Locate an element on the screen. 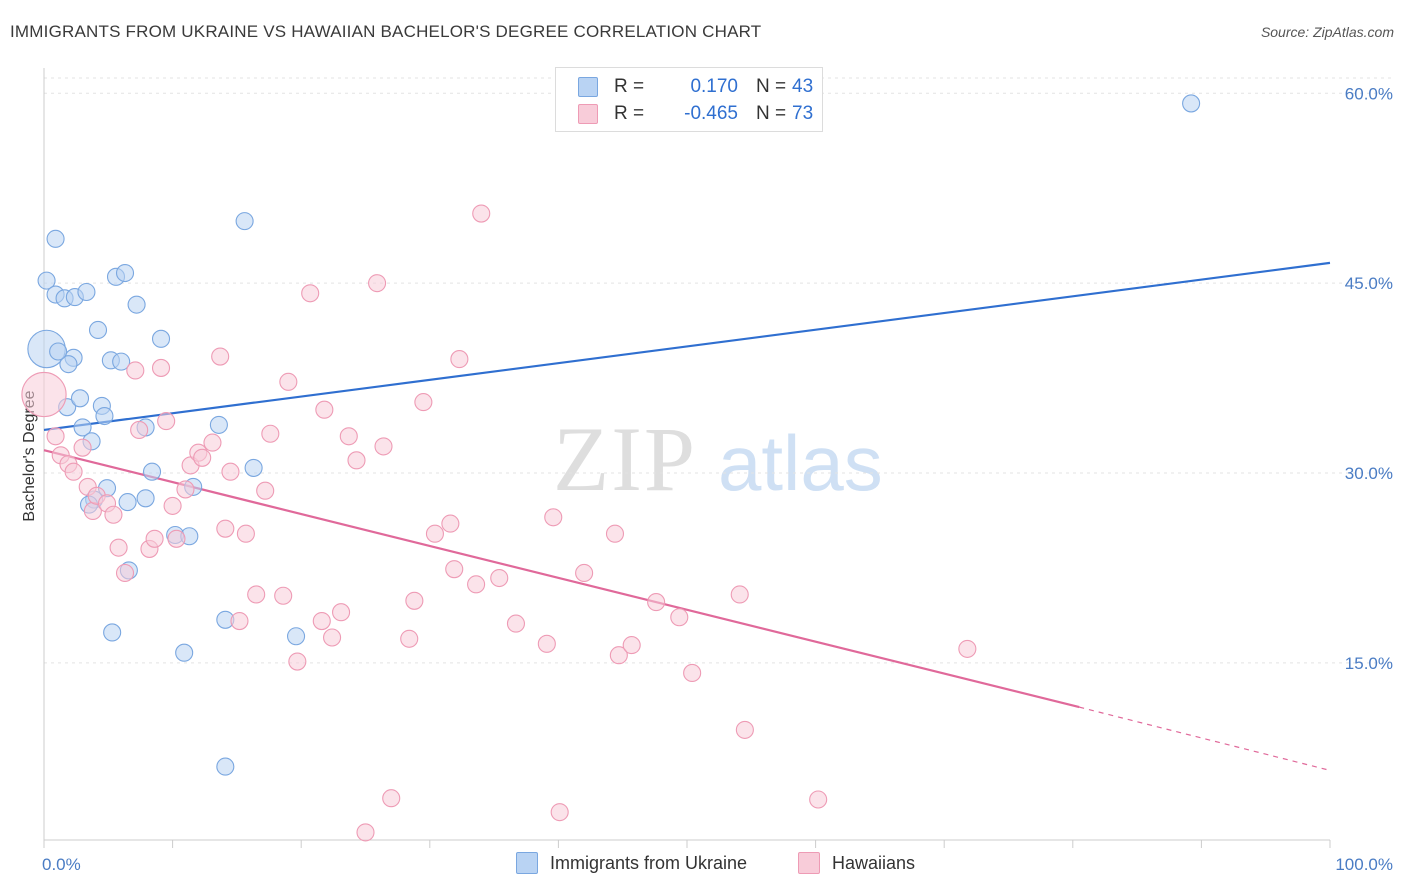 This screenshot has height=892, width=1406. y-axis-label: Bachelor's Degree is located at coordinates (29, 455).